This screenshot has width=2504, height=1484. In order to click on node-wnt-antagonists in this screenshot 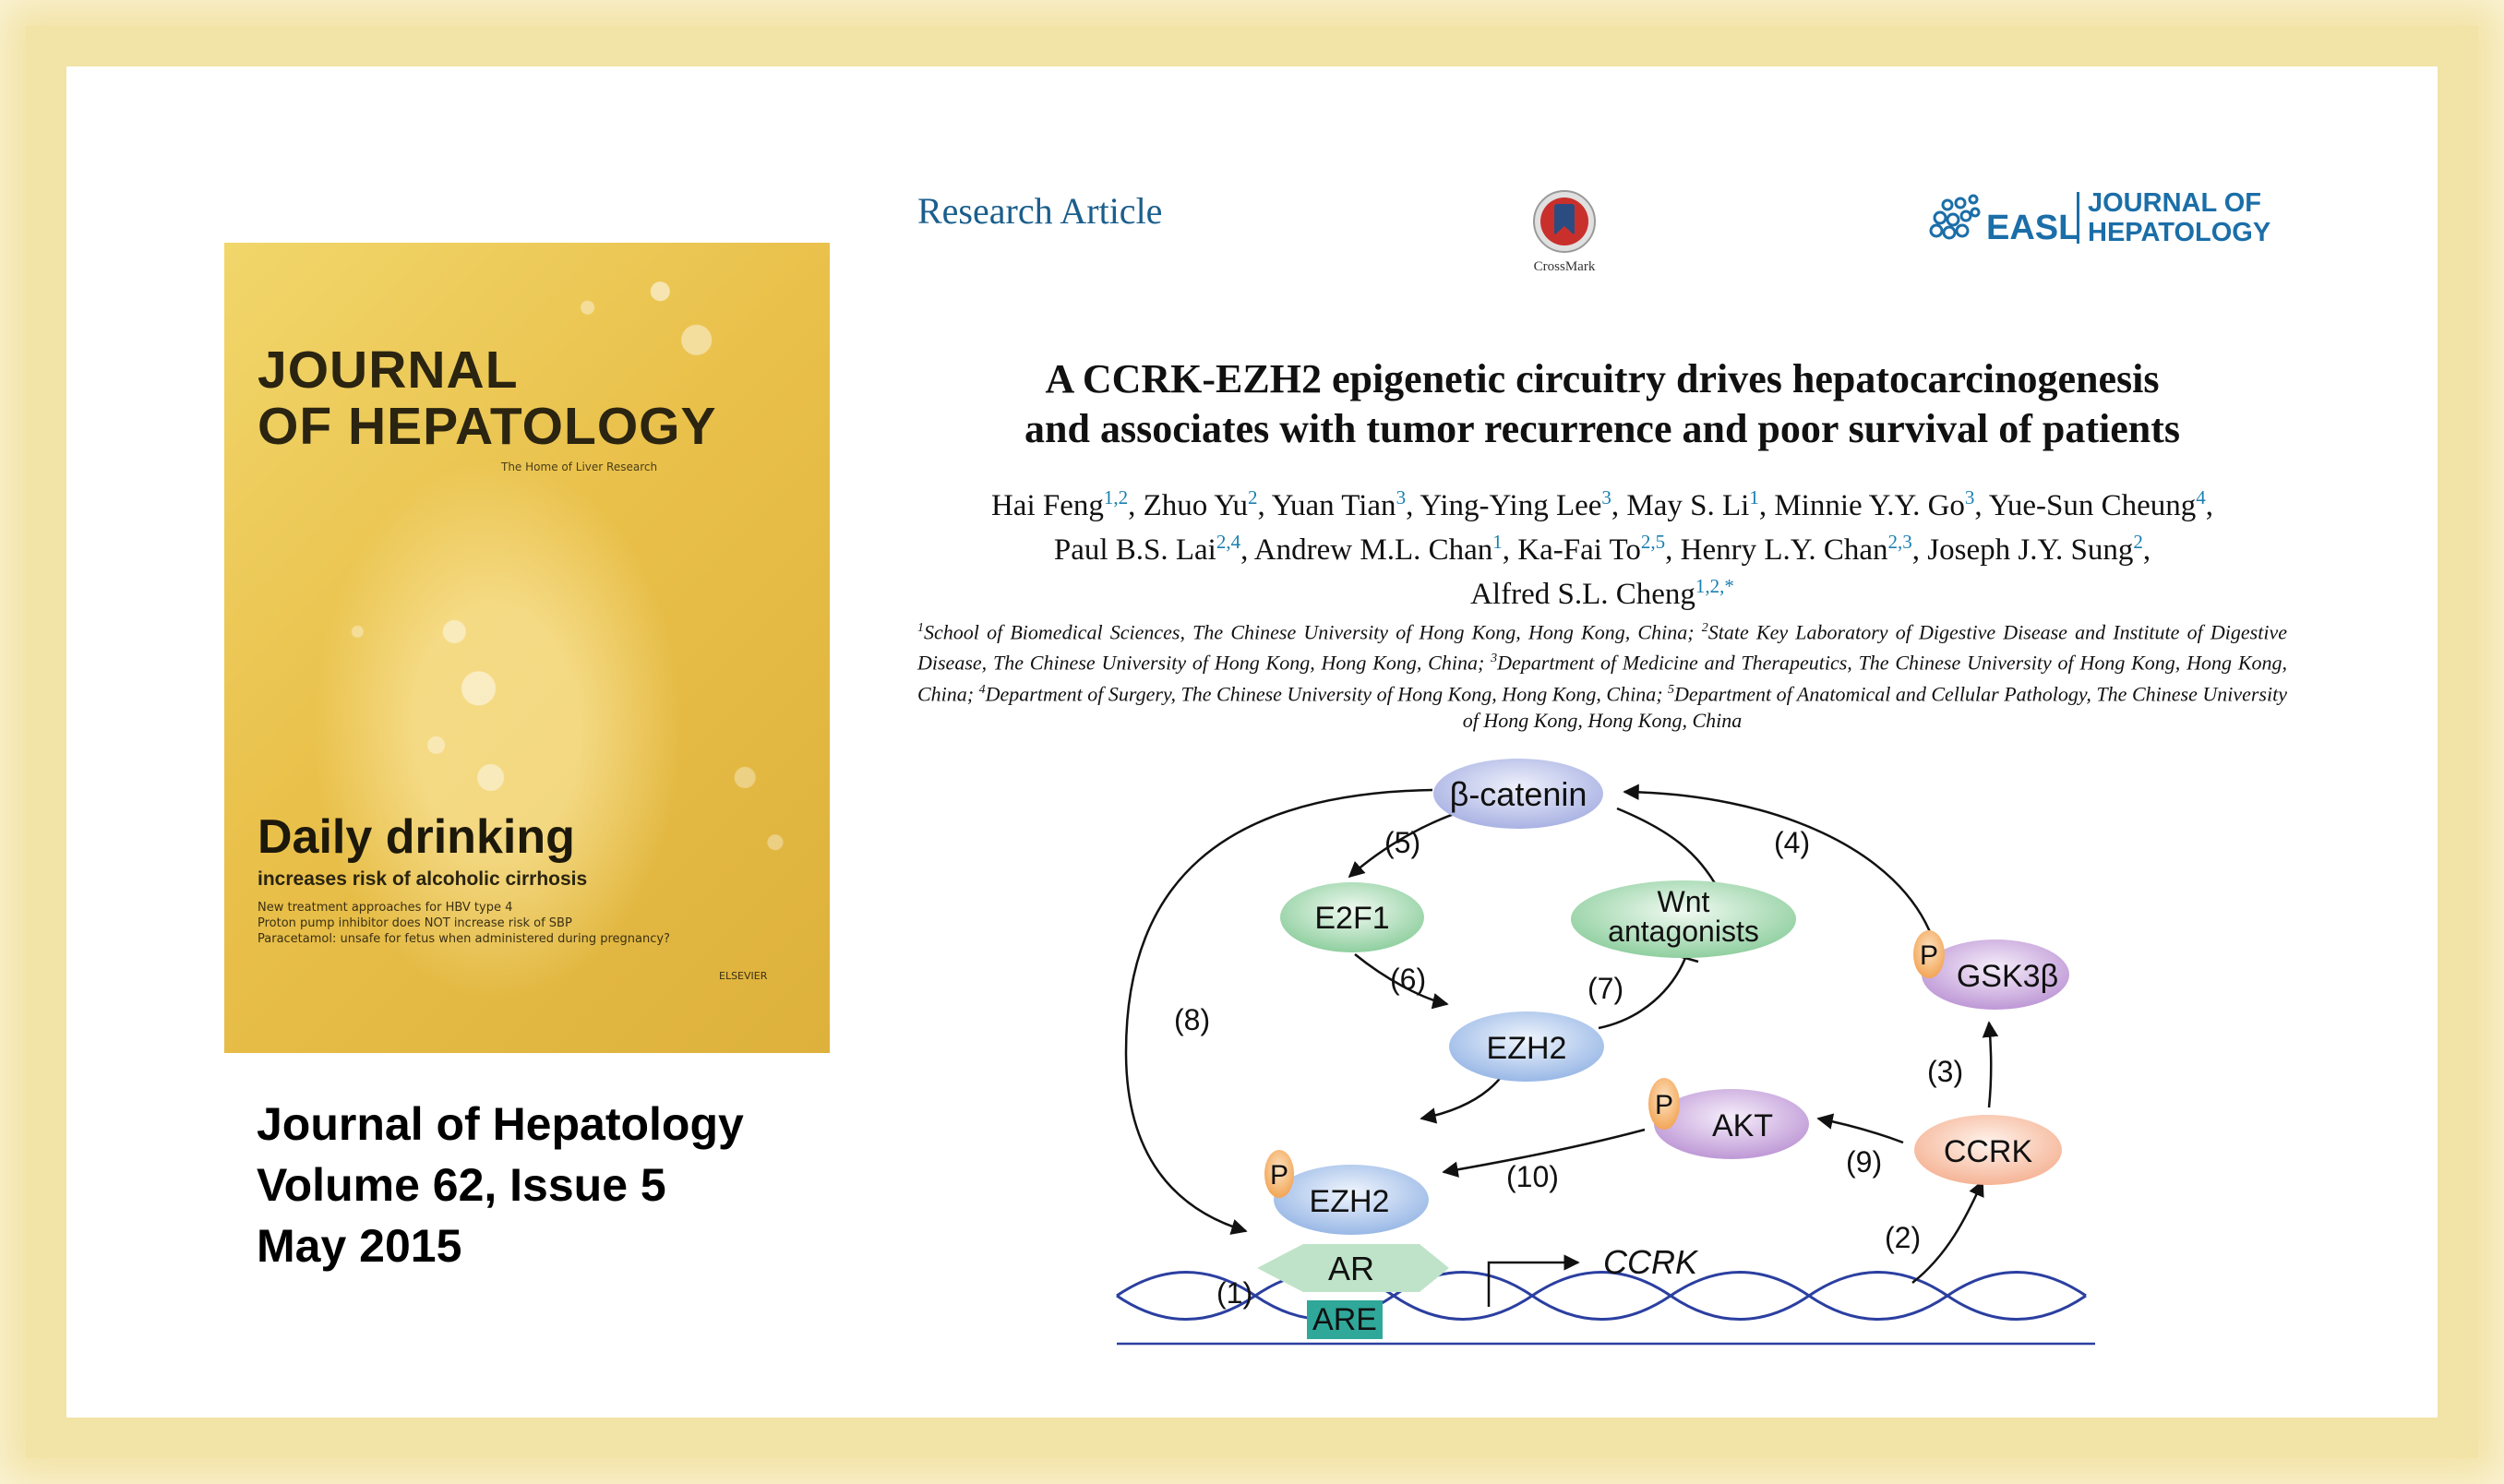, I will do `click(1683, 919)`.